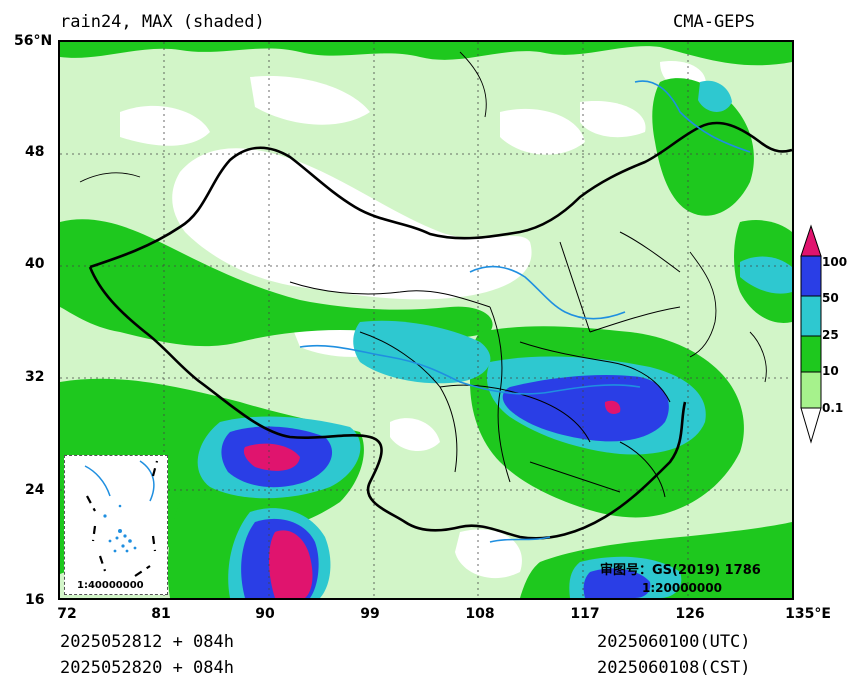 This screenshot has height=695, width=859. Describe the element at coordinates (35, 377) in the screenshot. I see `lat-tick-32: 32` at that location.